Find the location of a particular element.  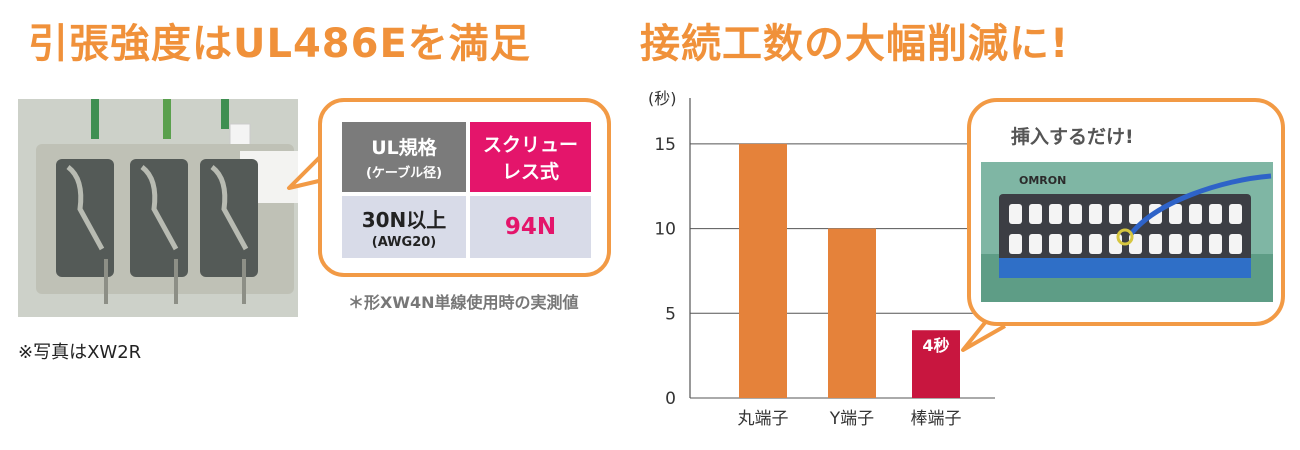

terminal-insert-photo: OMRON is located at coordinates (1127, 232).